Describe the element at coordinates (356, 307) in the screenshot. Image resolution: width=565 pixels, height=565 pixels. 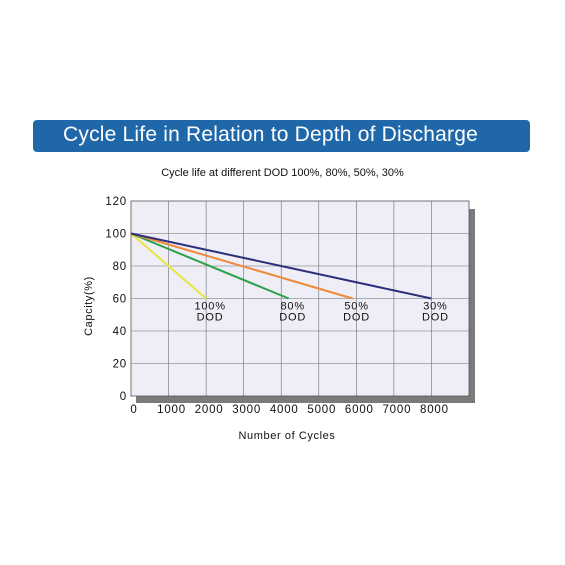
I see `series-label-line1-2: 50%` at that location.